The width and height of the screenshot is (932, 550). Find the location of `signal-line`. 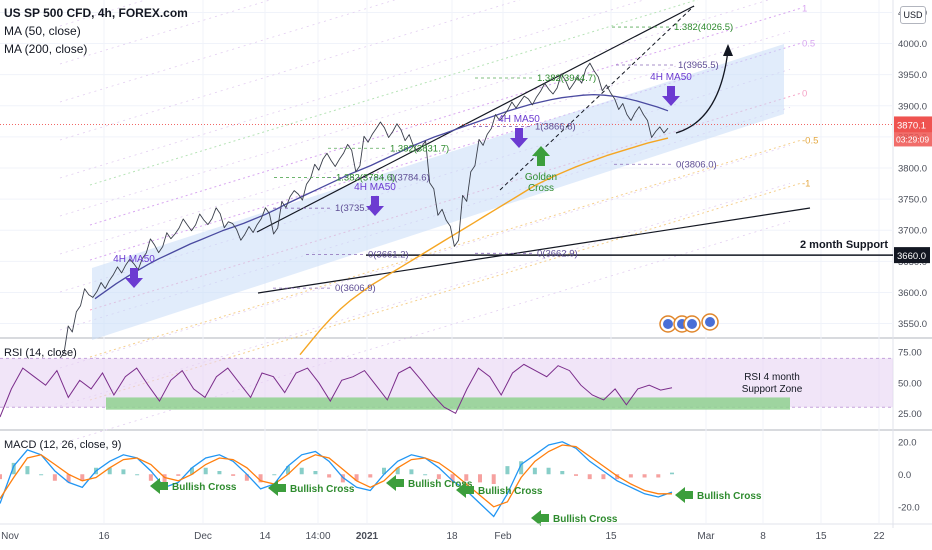

signal-line is located at coordinates (336, 476).